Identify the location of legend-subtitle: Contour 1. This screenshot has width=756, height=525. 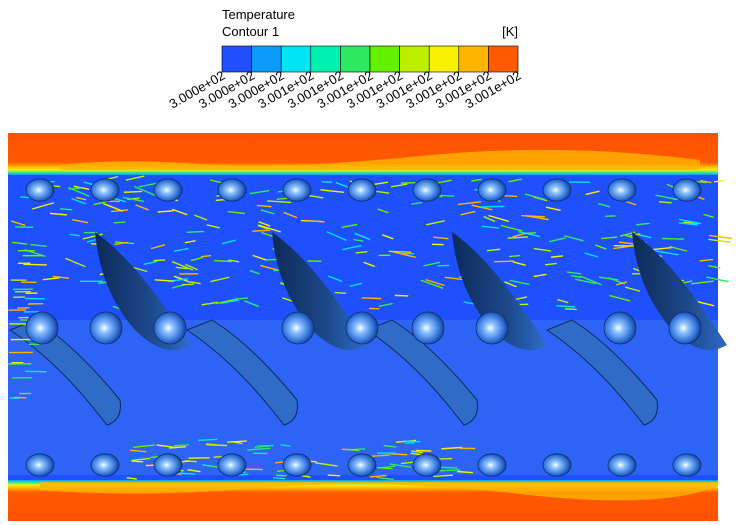
(250, 31).